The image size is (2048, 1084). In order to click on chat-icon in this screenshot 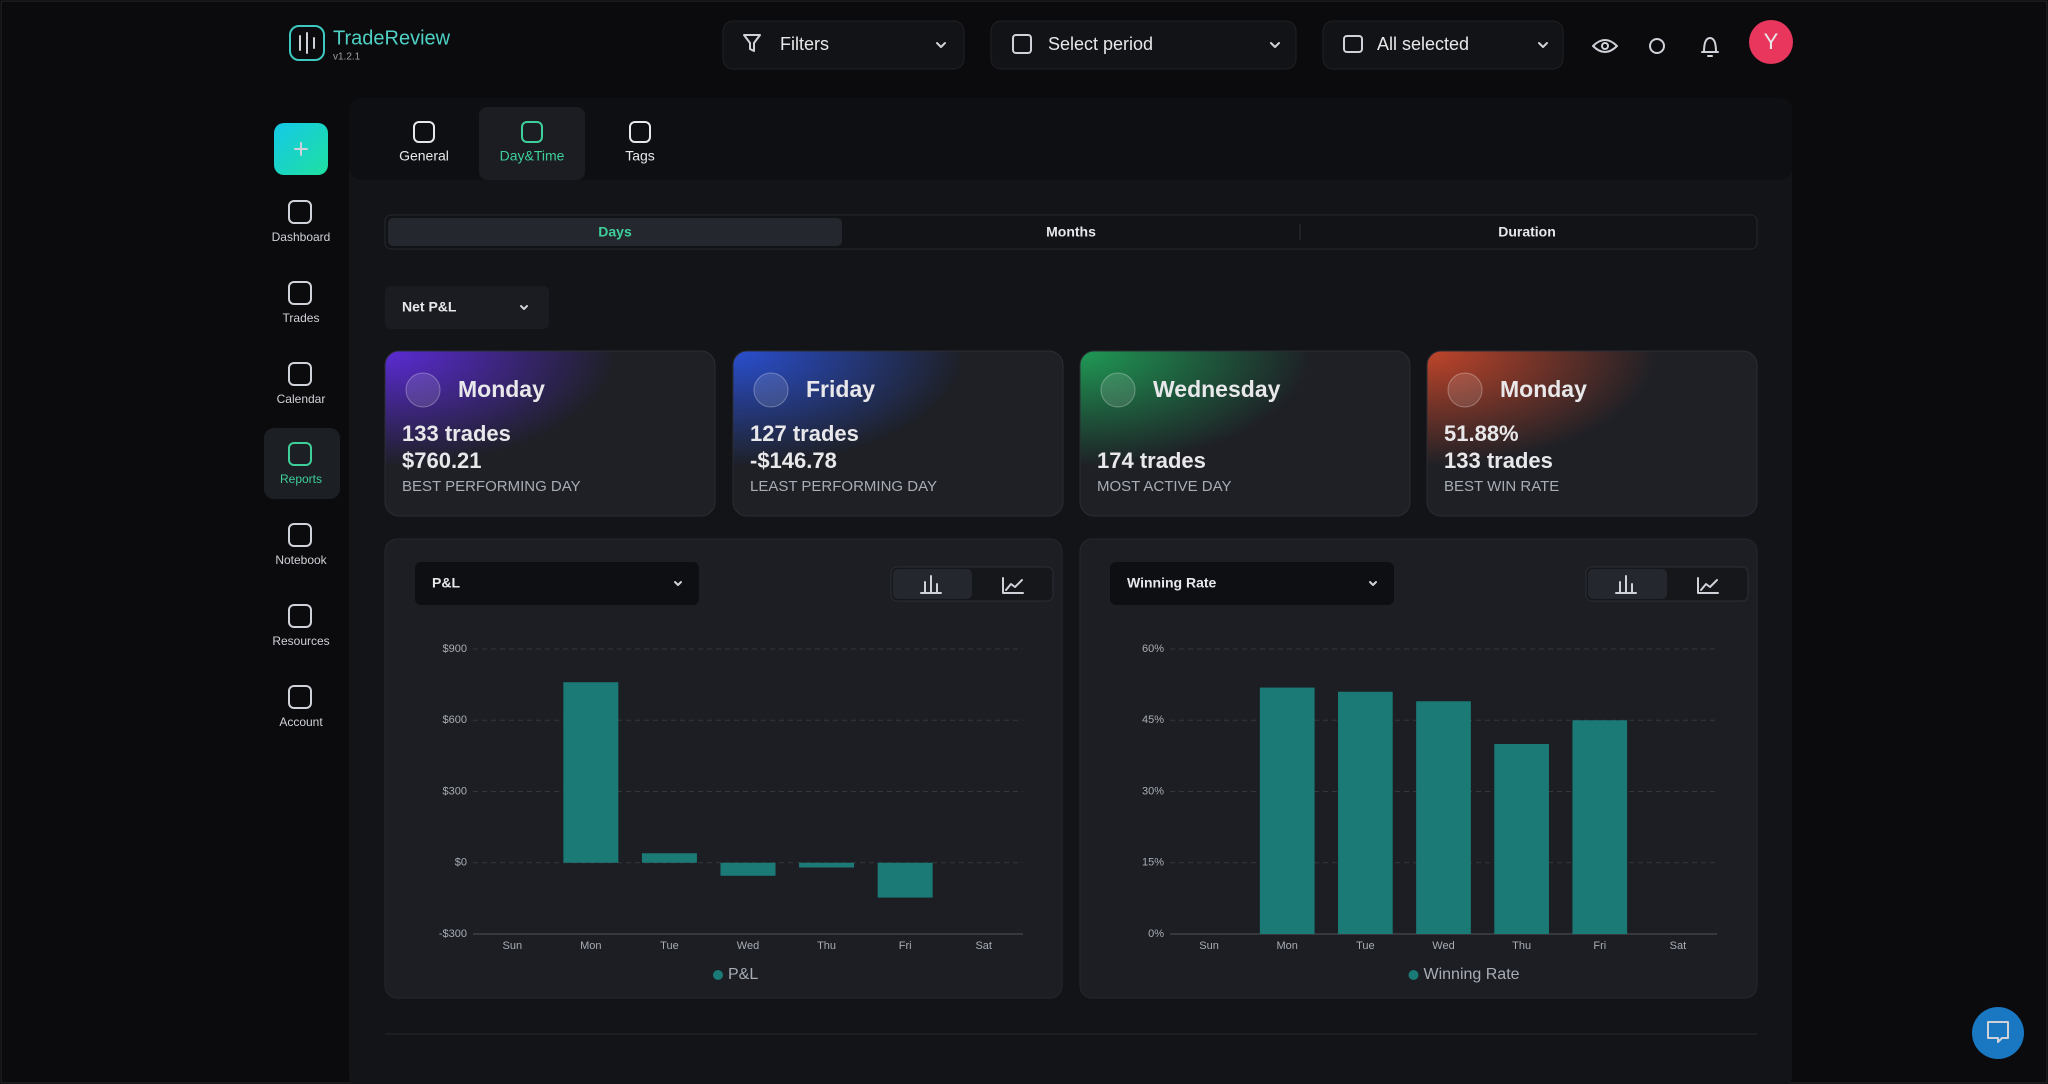, I will do `click(1998, 1032)`.